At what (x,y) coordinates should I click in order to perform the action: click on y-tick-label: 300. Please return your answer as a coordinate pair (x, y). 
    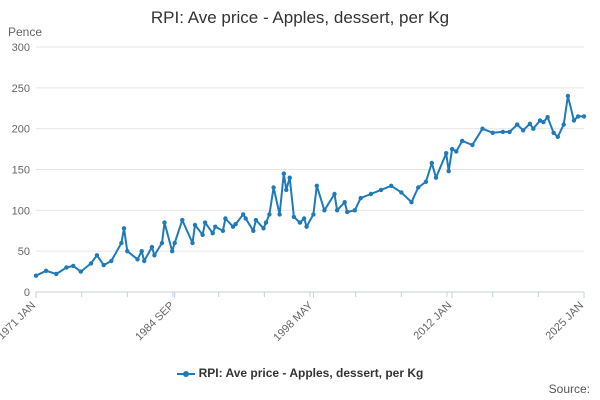
    Looking at the image, I should click on (21, 48).